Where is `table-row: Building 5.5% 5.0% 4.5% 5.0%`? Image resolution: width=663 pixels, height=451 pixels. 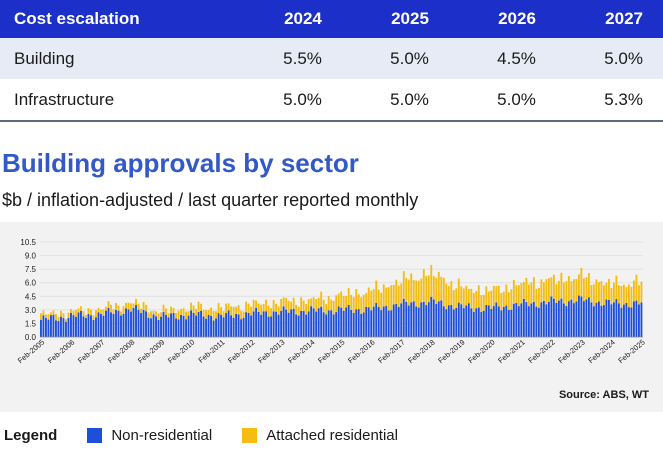
table-row: Building 5.5% 5.0% 4.5% 5.0% is located at coordinates (331, 58).